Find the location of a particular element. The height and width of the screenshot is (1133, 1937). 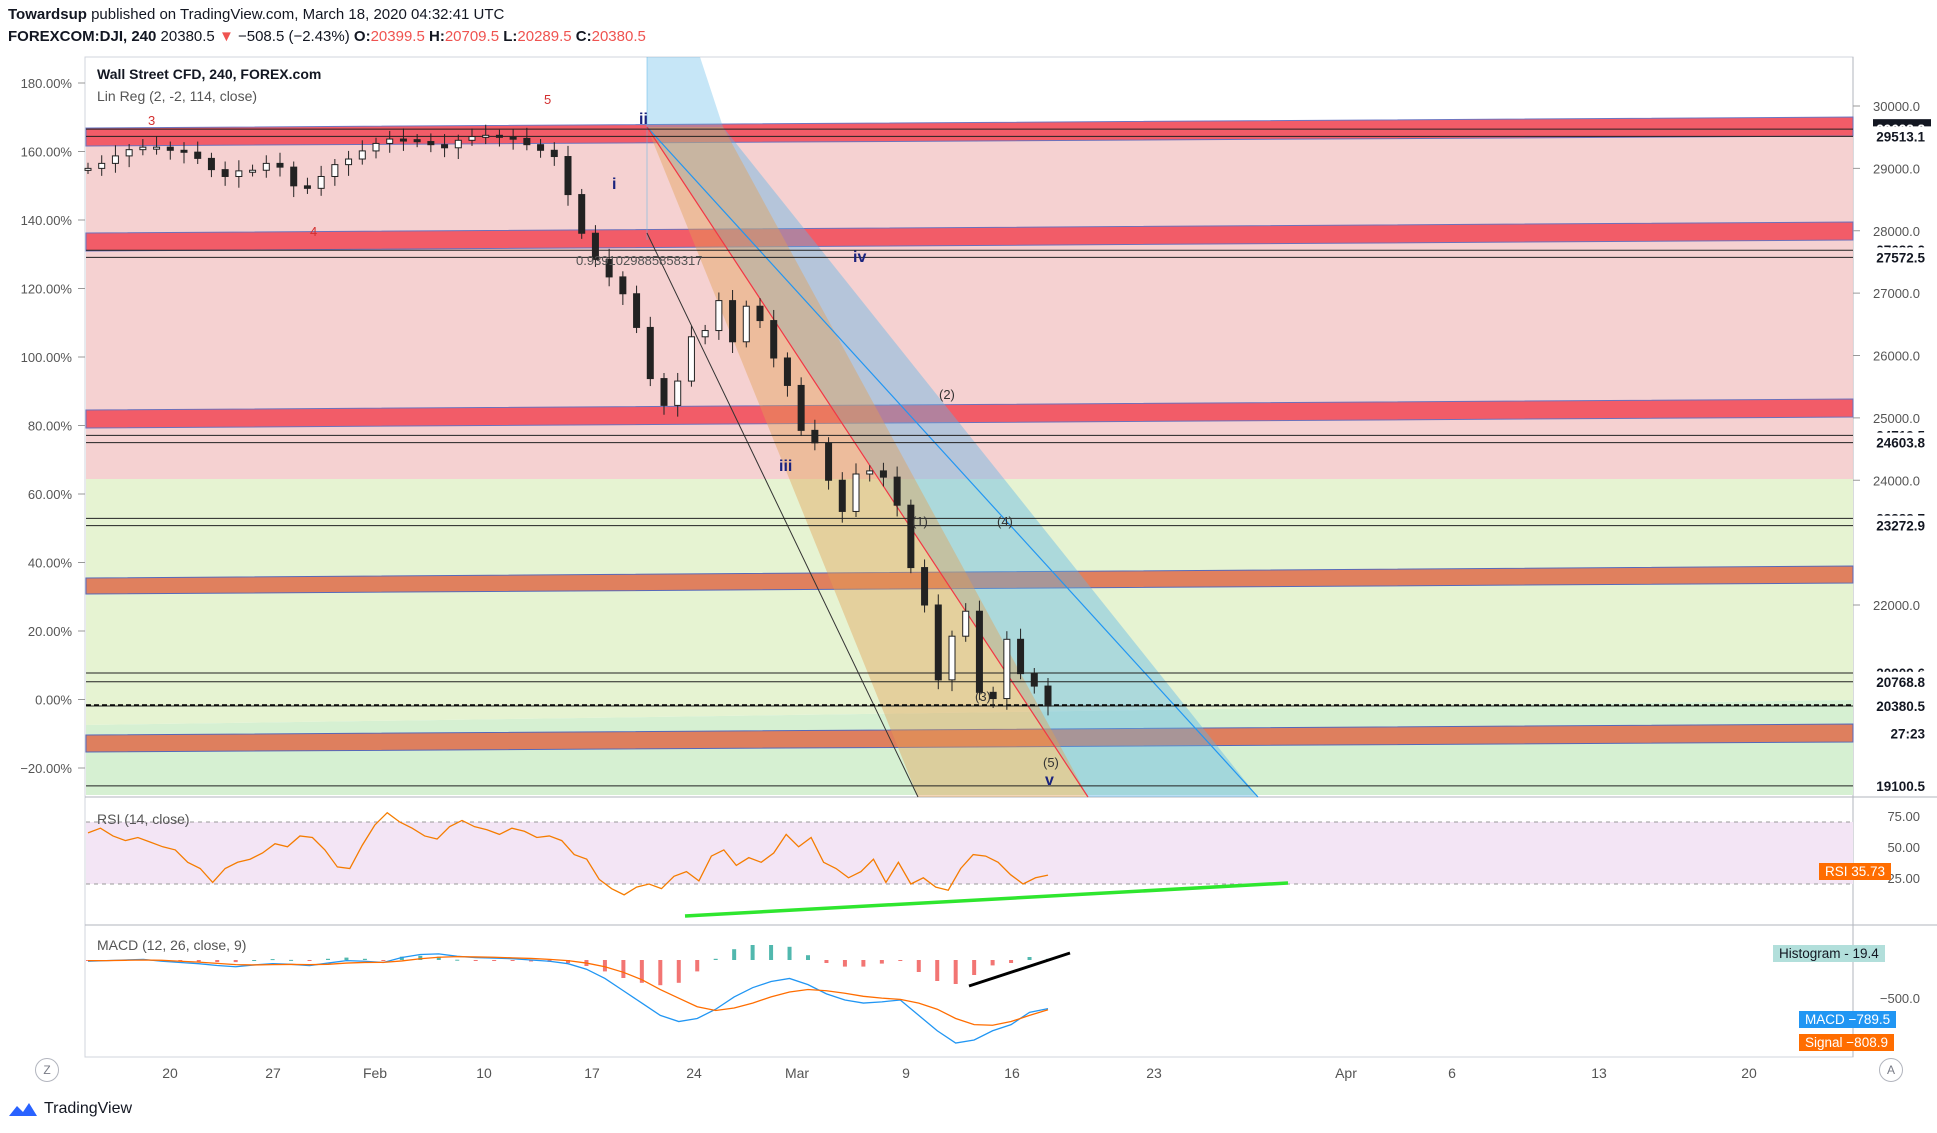

percent-tick-label: 140.00% is located at coordinates (47, 220).